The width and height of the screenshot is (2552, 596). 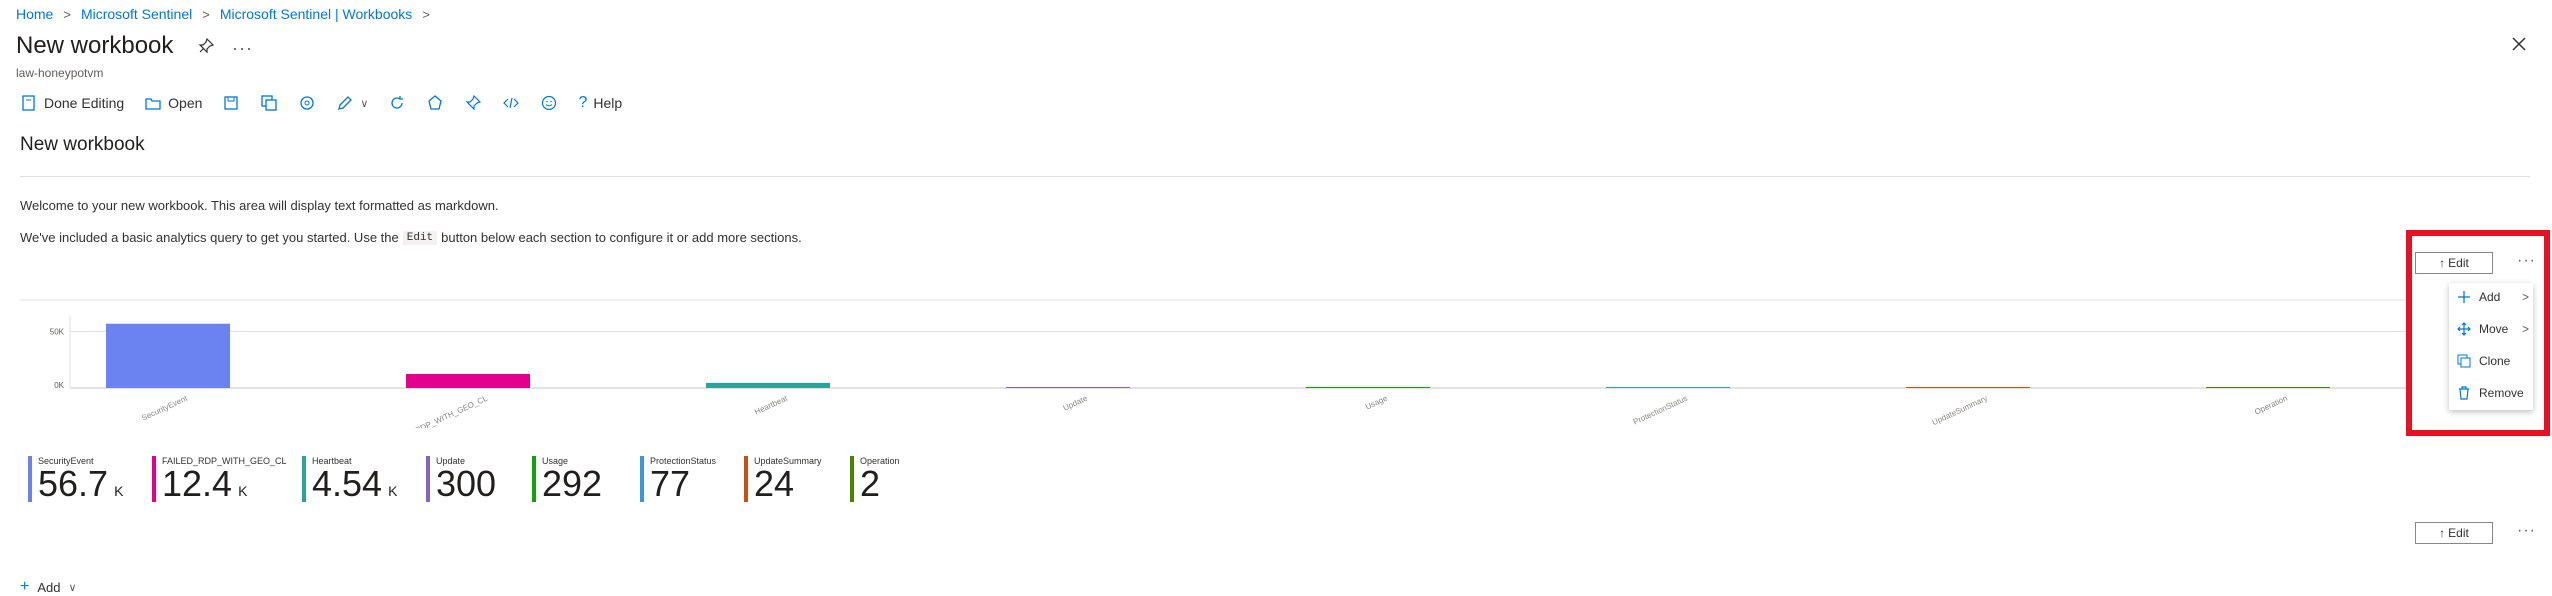 I want to click on save-icon, so click(x=231, y=103).